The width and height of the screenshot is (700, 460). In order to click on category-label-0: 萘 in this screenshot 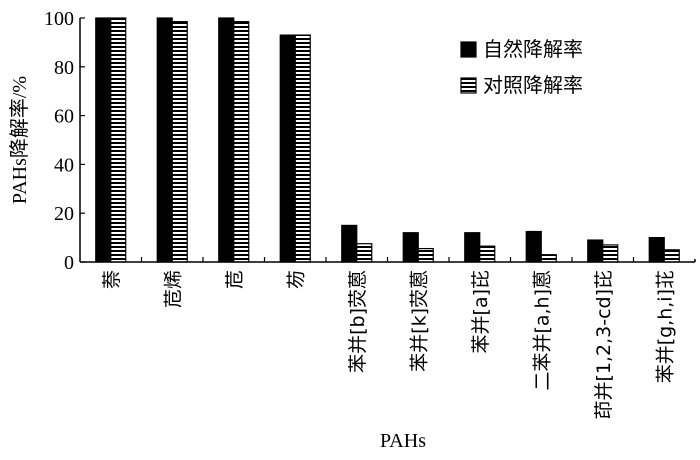, I will do `click(112, 279)`.